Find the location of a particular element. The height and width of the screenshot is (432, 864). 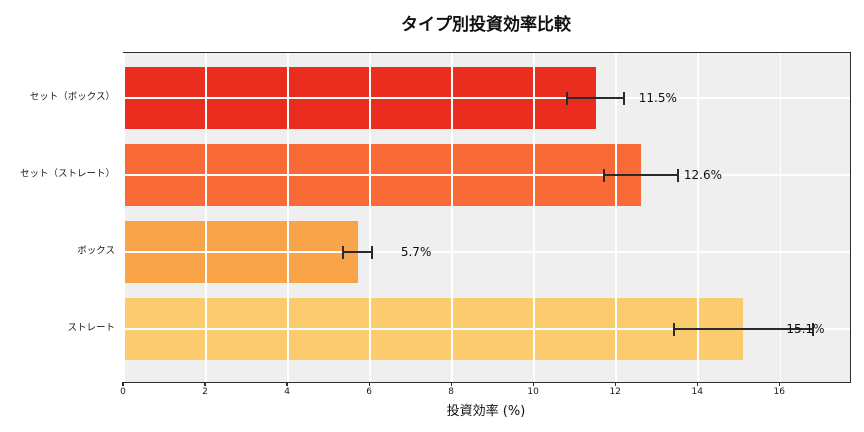

value-label-1: 12.6% is located at coordinates (702, 175).